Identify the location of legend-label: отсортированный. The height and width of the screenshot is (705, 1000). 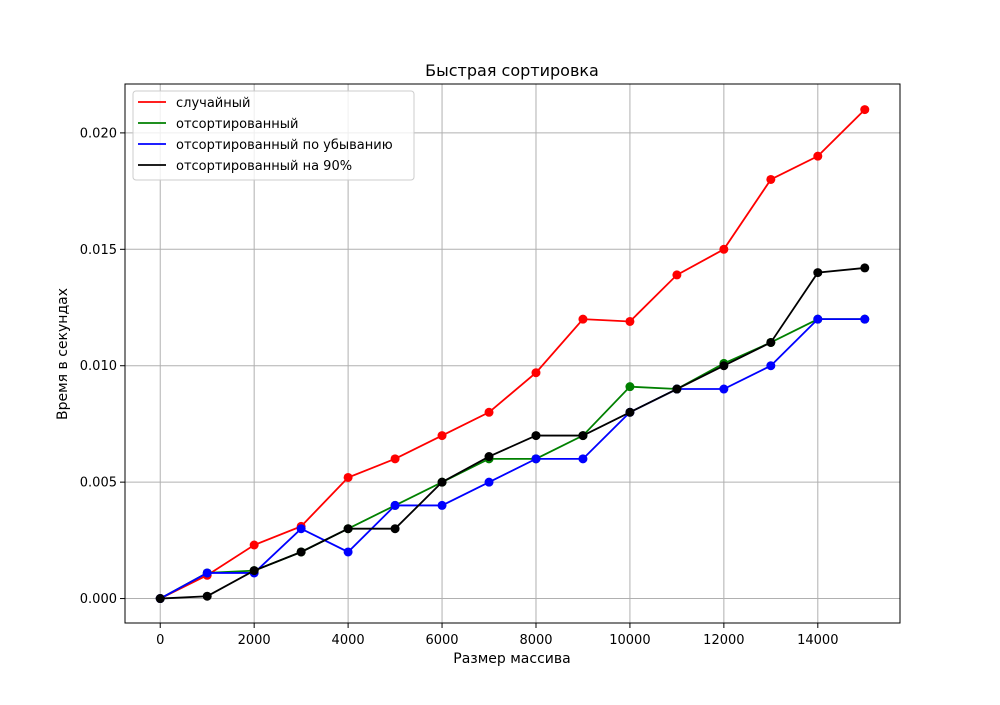
(237, 124).